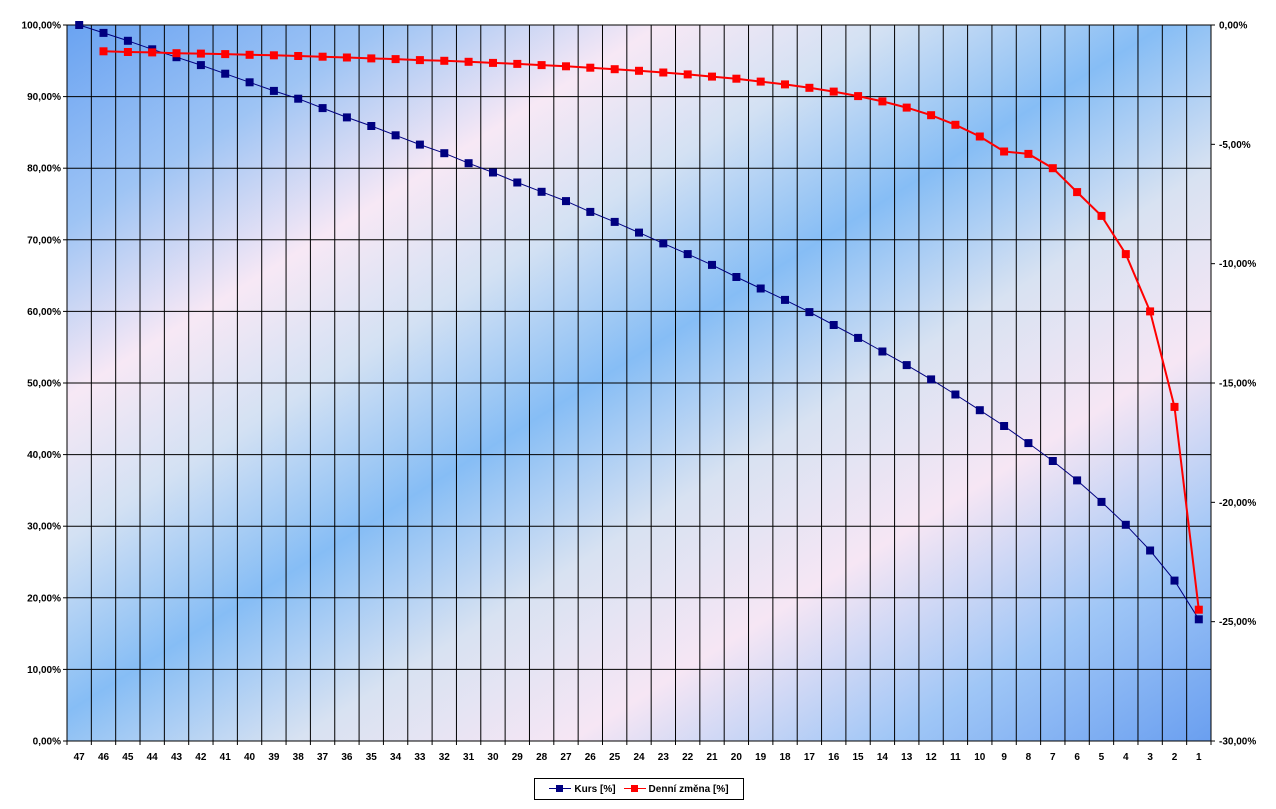 Image resolution: width=1276 pixels, height=809 pixels. What do you see at coordinates (80, 757) in the screenshot?
I see `x-tick-label: 47` at bounding box center [80, 757].